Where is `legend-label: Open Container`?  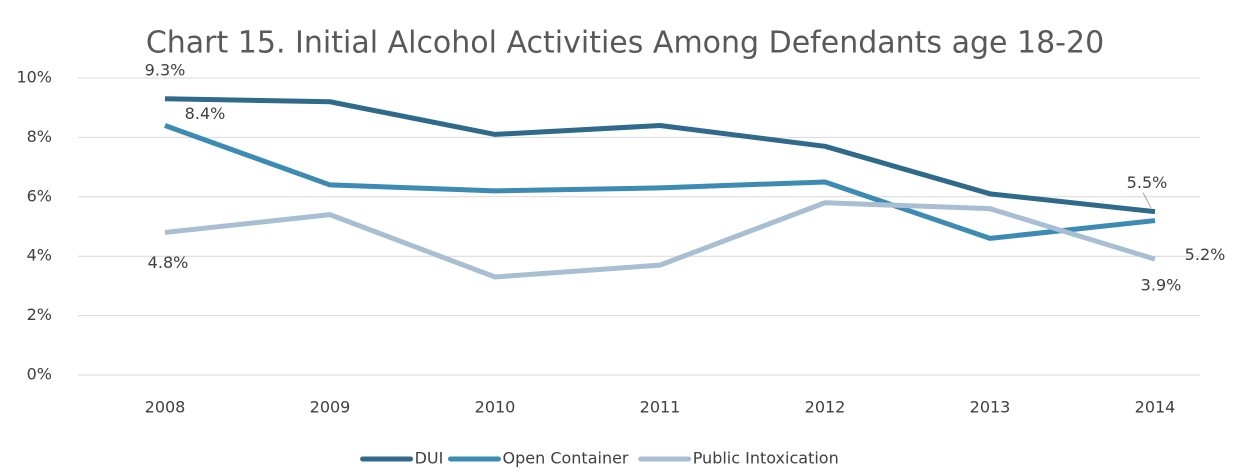
legend-label: Open Container is located at coordinates (566, 458).